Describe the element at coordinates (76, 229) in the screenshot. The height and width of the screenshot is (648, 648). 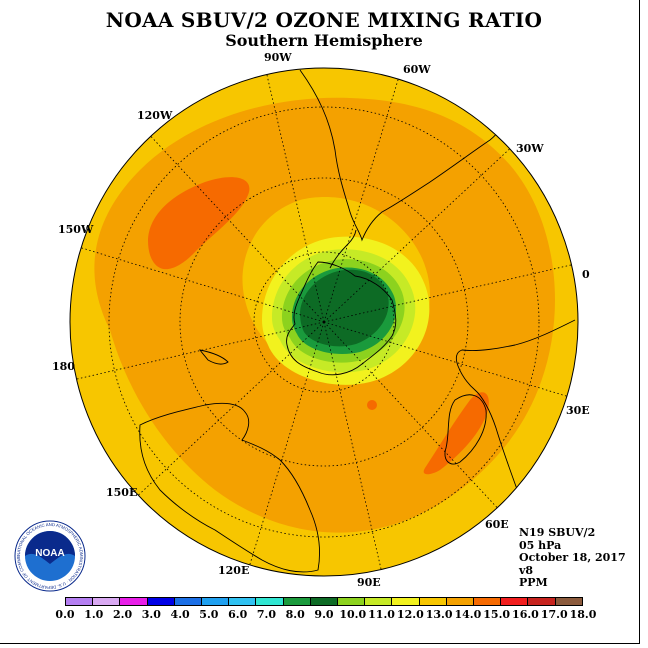
I see `lon-label-150w: 150W` at that location.